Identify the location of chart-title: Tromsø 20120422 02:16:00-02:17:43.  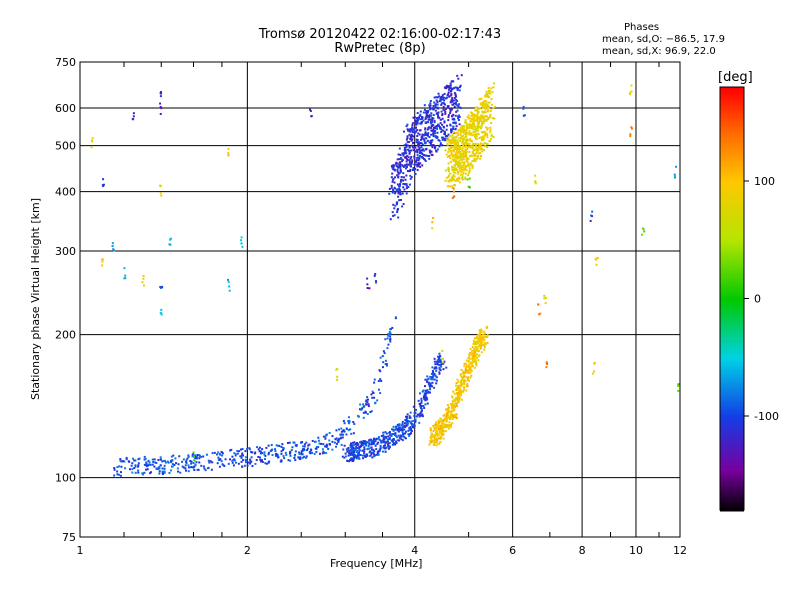
(380, 34).